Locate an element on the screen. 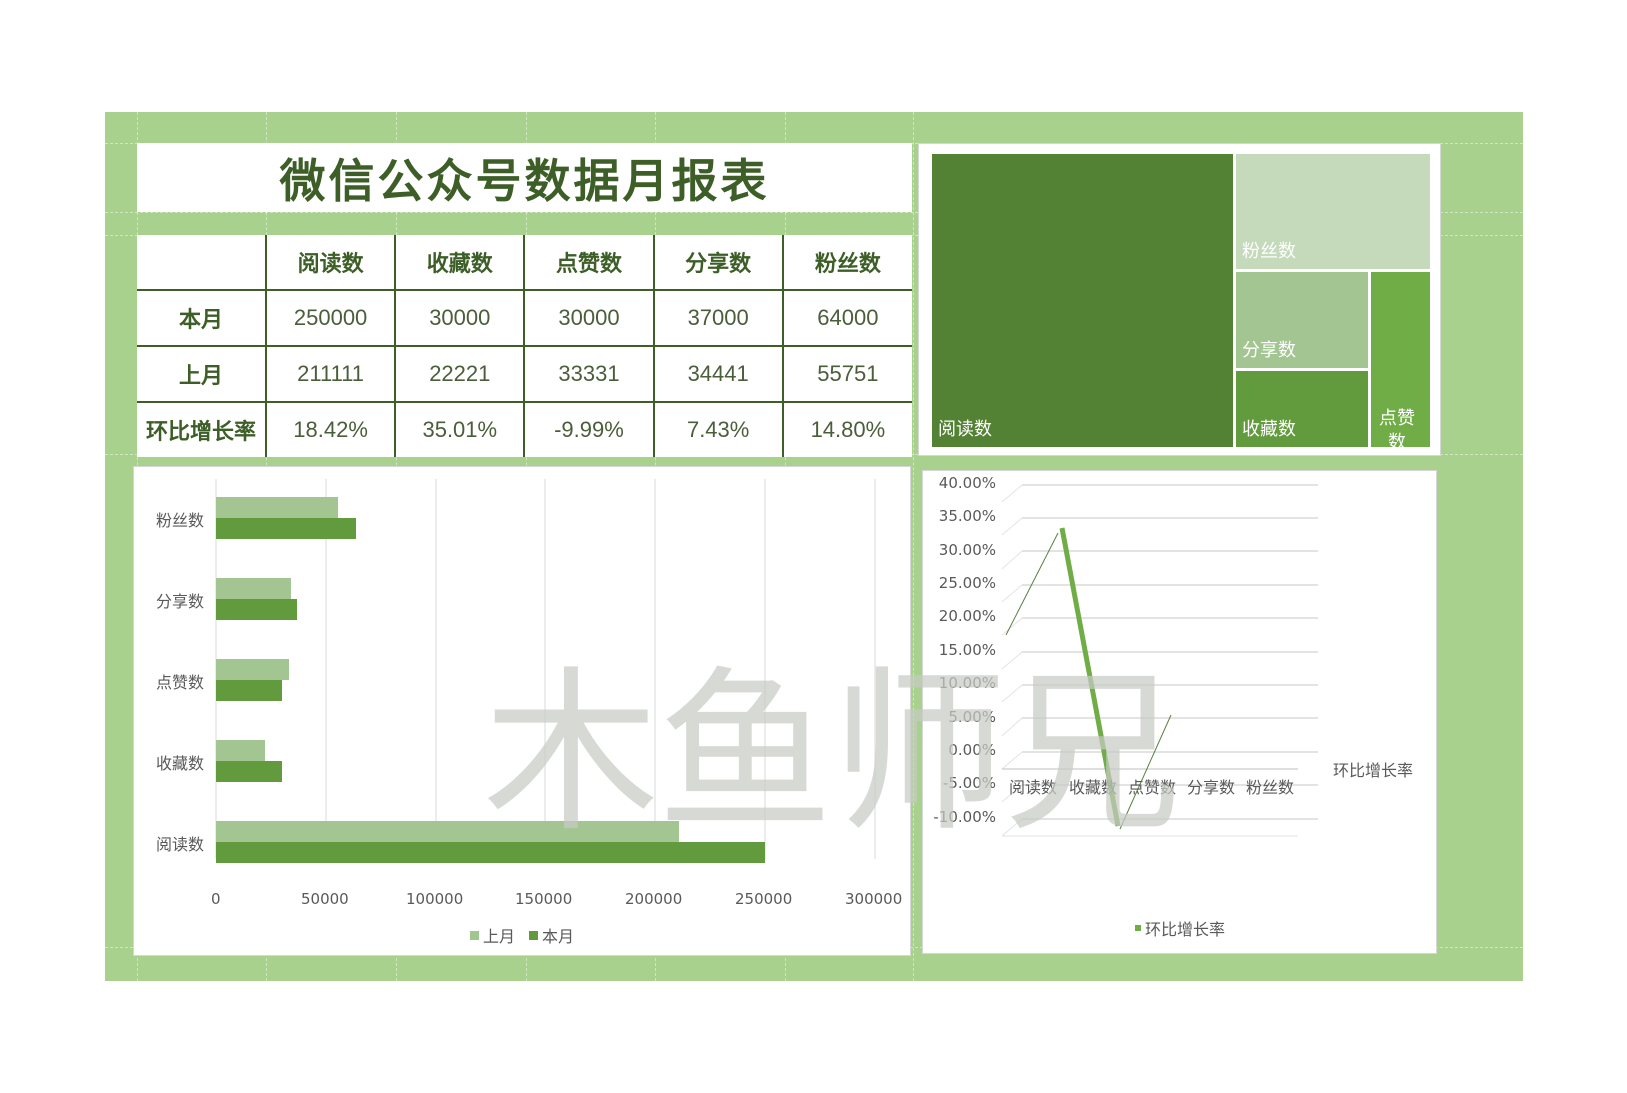 This screenshot has height=1093, width=1627. x-tick-label: 0 is located at coordinates (216, 899).